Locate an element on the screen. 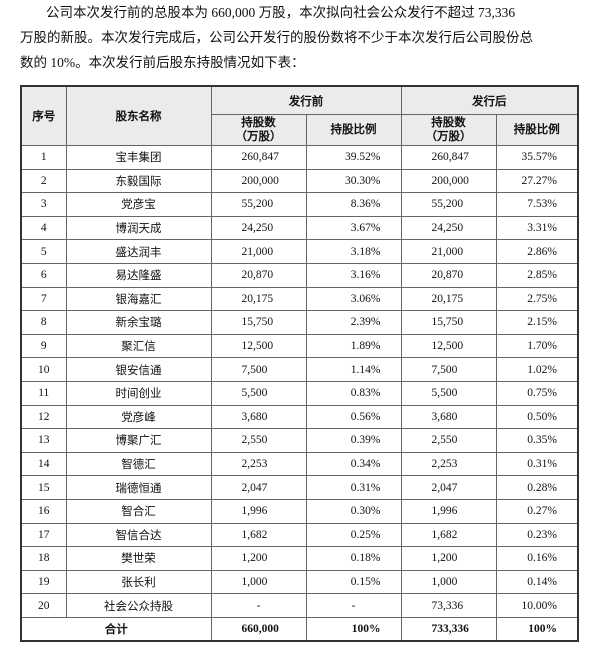  table-cell: 15 is located at coordinates (43, 487).